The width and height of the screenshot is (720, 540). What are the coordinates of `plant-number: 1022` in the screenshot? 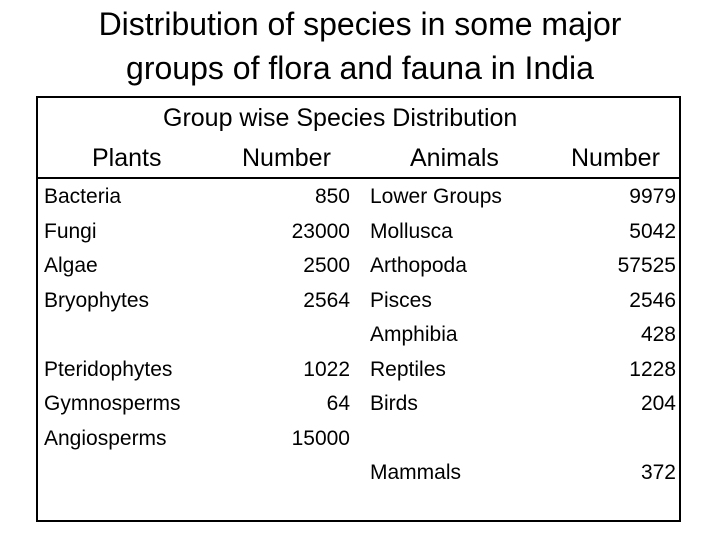 It's located at (326, 369).